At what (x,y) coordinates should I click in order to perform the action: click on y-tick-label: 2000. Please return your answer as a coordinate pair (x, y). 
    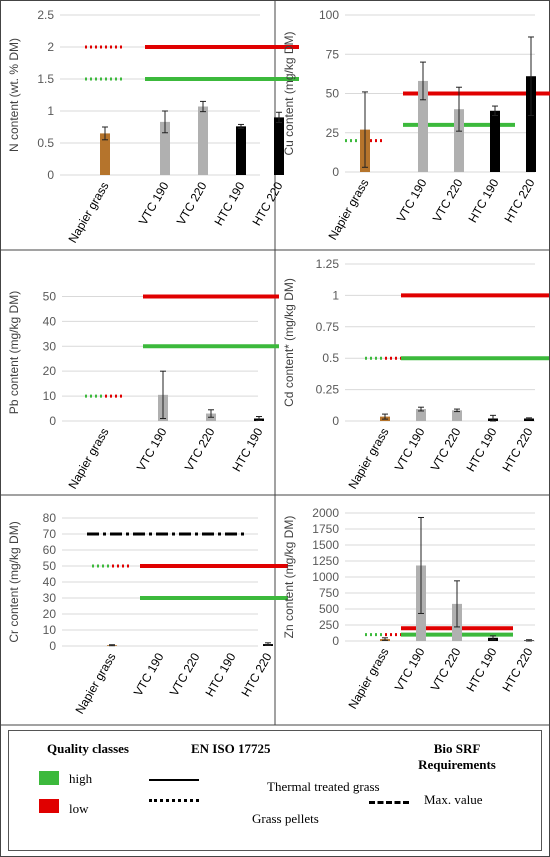
    Looking at the image, I should click on (325, 513).